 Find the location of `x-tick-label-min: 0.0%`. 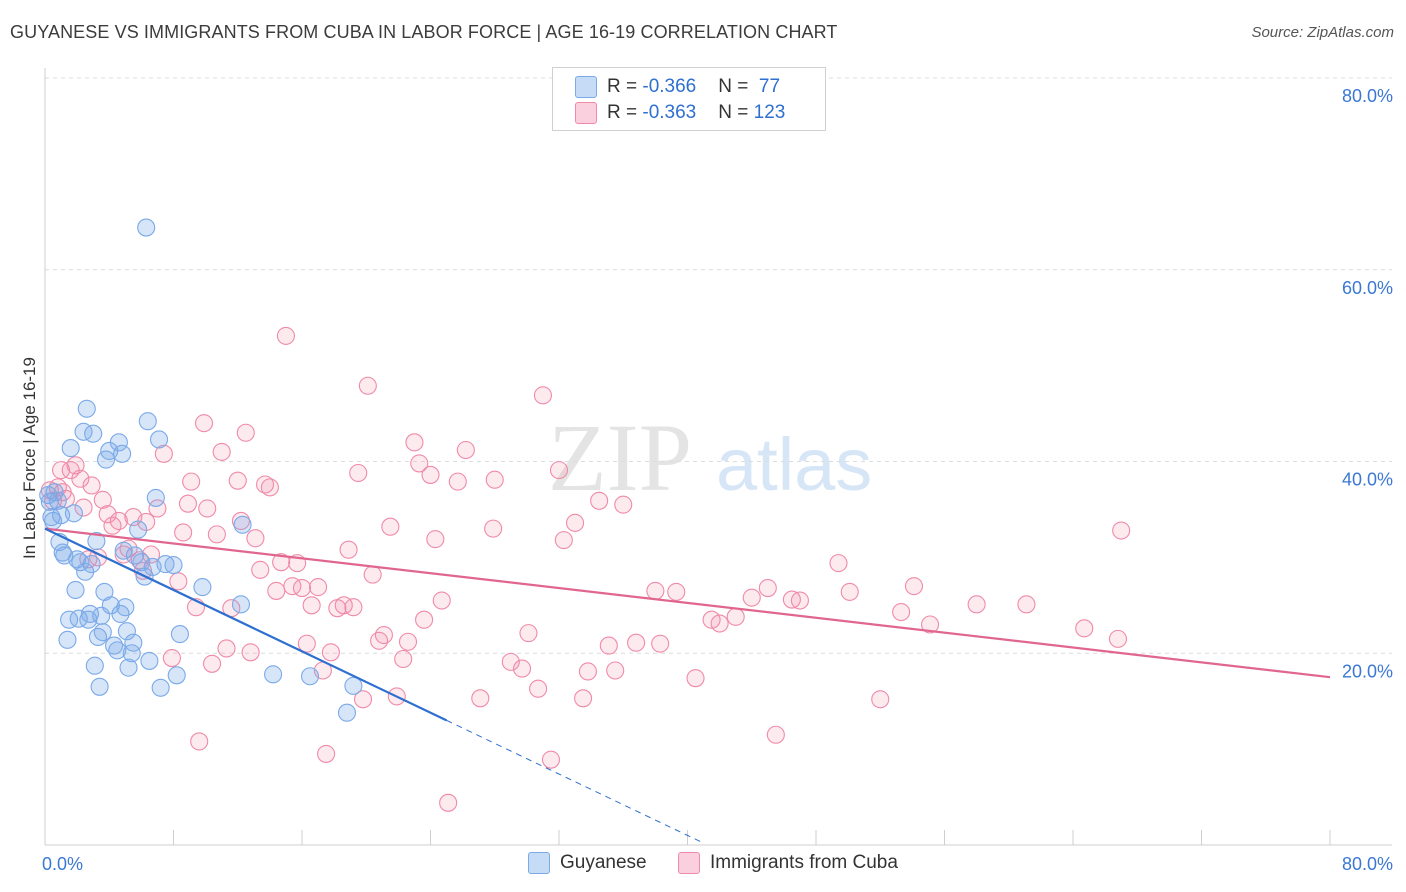

x-tick-label-min: 0.0% is located at coordinates (62, 864).